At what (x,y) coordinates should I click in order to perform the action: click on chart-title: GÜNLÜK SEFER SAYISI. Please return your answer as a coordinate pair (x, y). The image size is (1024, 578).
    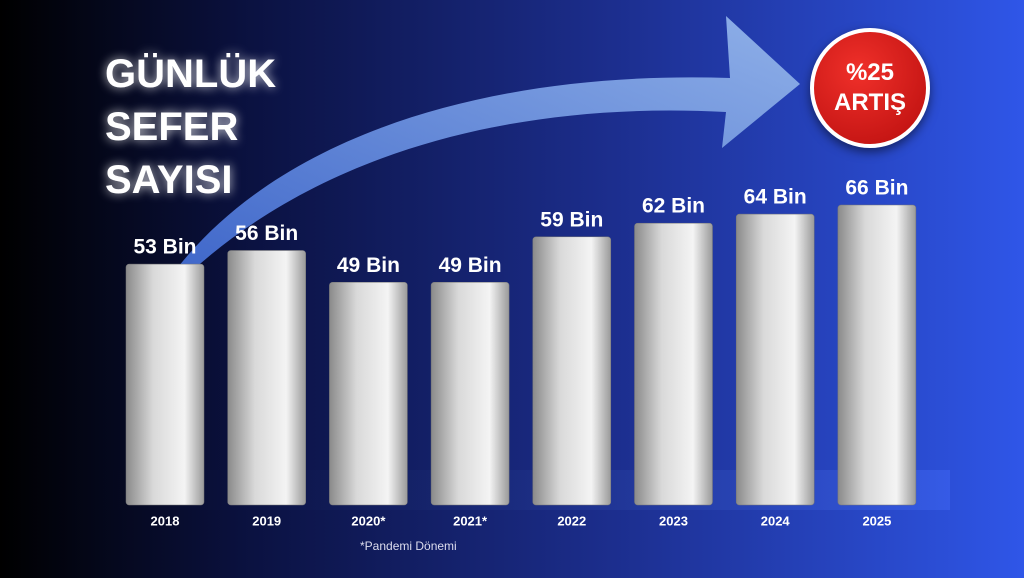
    Looking at the image, I should click on (191, 127).